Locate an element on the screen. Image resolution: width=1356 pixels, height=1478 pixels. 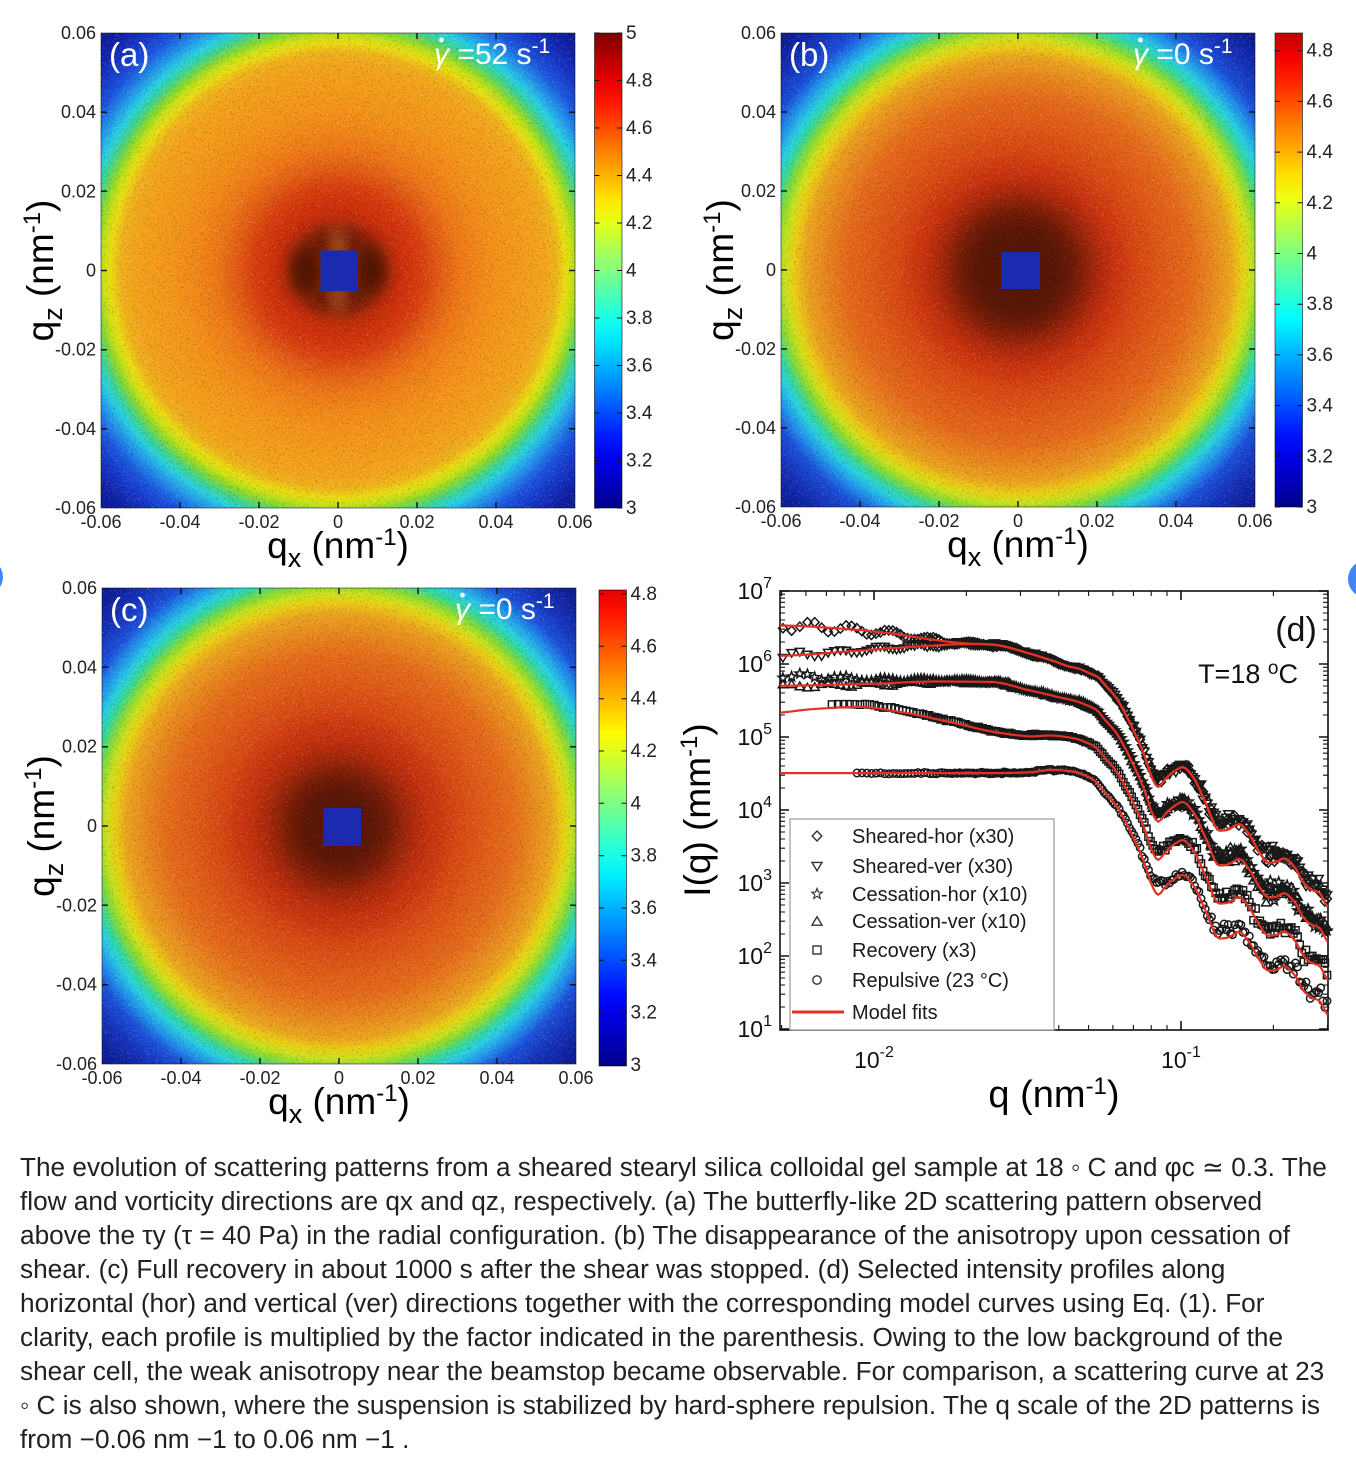
svg-text: (d) is located at coordinates (1296, 630).